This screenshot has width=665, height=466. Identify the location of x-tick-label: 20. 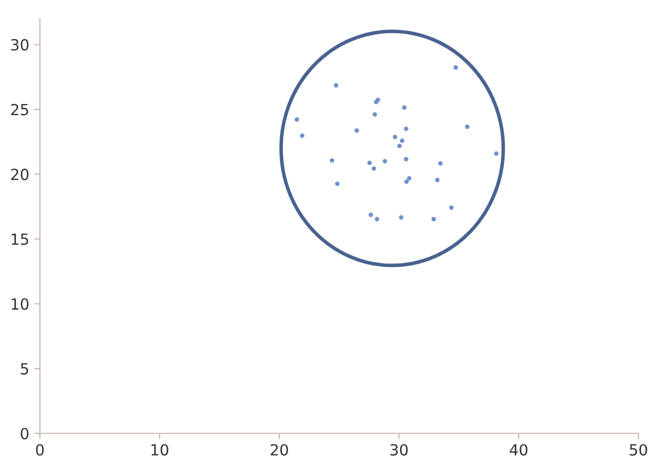
(279, 450).